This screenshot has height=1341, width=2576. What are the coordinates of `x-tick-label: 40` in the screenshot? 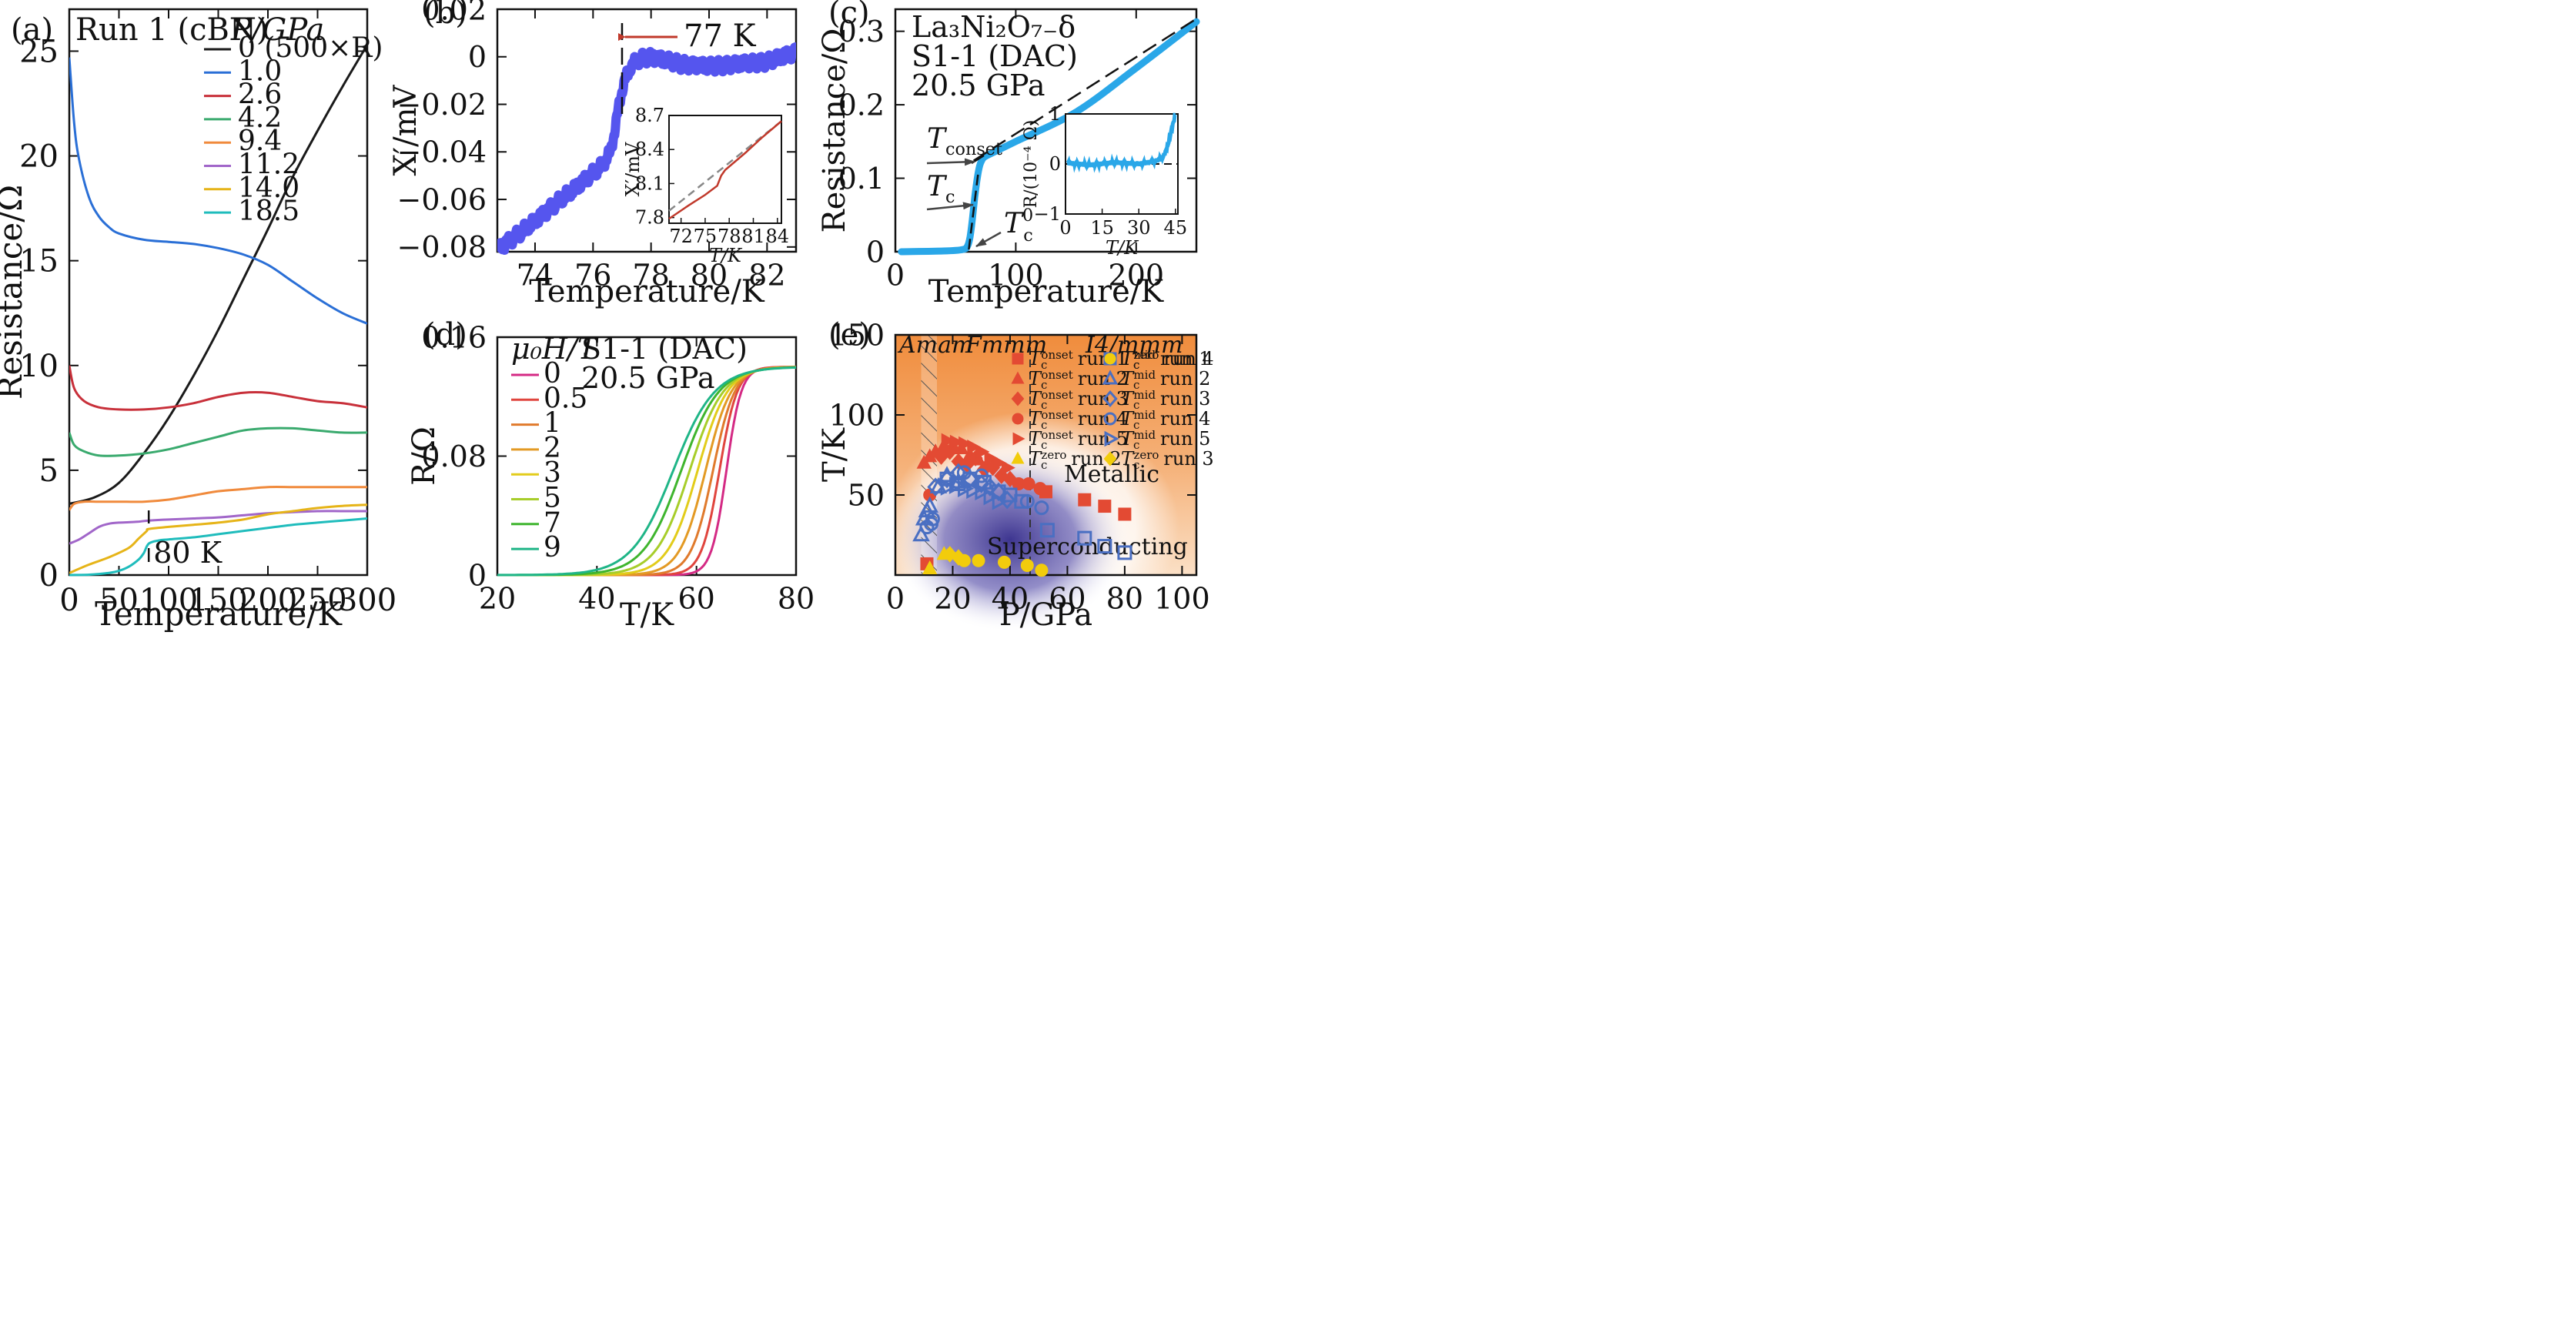 It's located at (596, 599).